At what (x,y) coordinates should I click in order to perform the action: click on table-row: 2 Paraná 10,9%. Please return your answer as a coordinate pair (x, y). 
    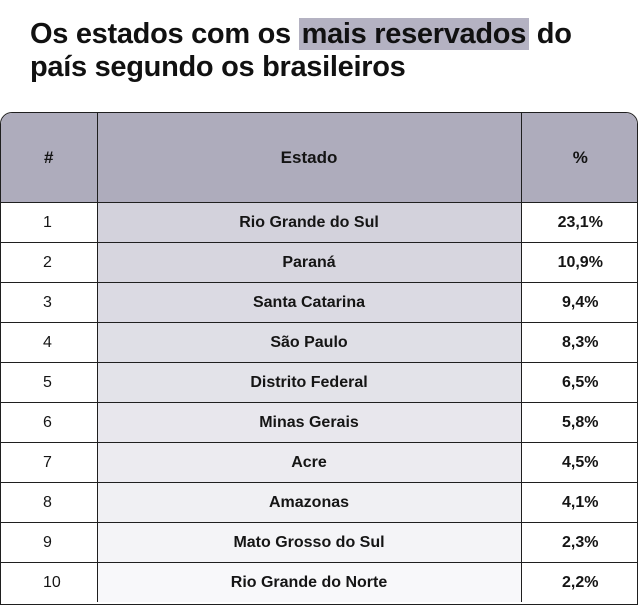
    Looking at the image, I should click on (319, 262).